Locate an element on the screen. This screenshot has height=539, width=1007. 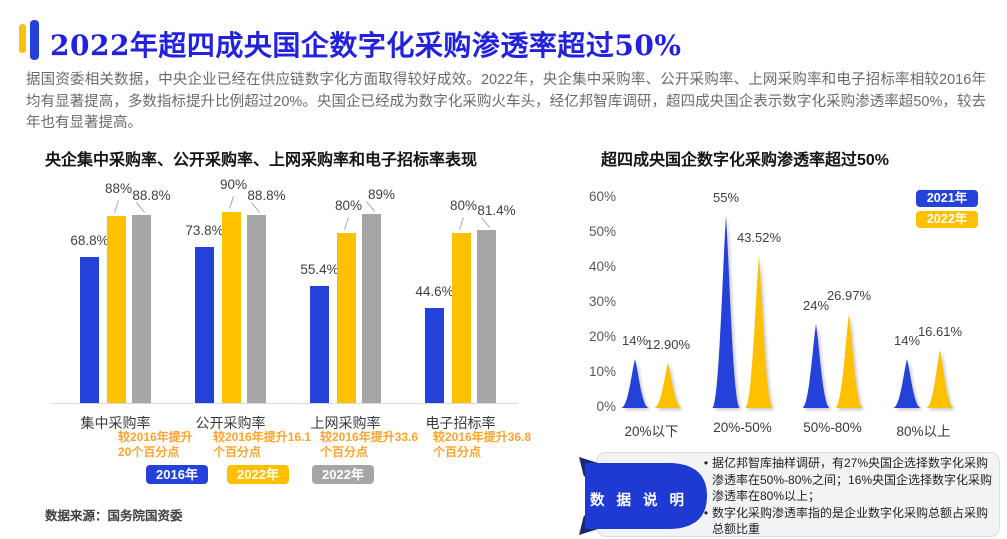
peak-2022年-20%-50% is located at coordinates (759, 331).